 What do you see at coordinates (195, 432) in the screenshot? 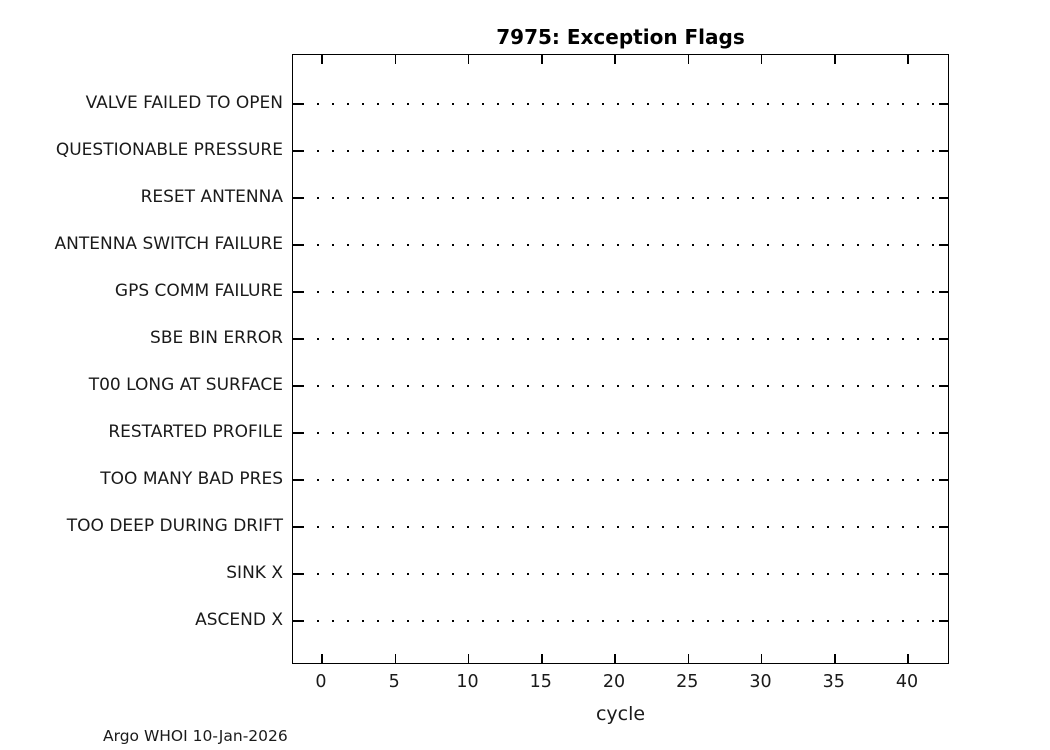
I see `y-axis-category-label: RESTARTED PROFILE` at bounding box center [195, 432].